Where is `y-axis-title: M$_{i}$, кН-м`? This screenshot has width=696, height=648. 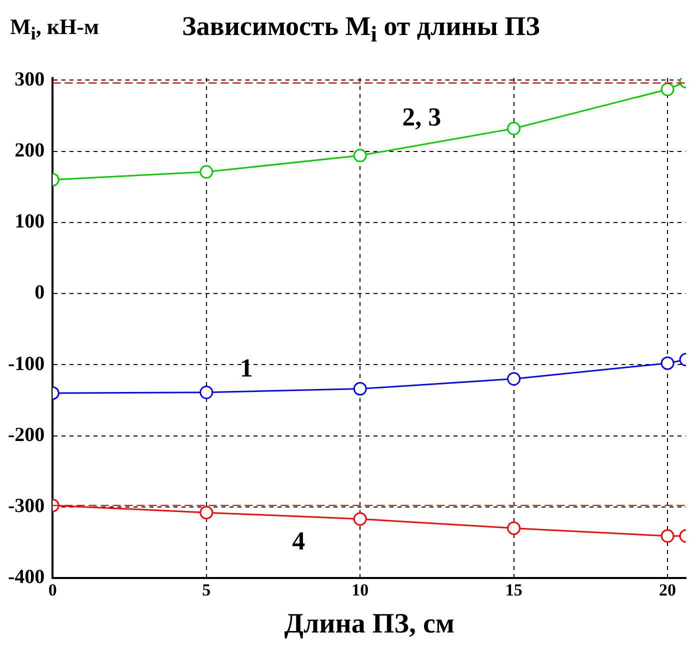
y-axis-title: M$_{i}$, кН-м is located at coordinates (55, 29).